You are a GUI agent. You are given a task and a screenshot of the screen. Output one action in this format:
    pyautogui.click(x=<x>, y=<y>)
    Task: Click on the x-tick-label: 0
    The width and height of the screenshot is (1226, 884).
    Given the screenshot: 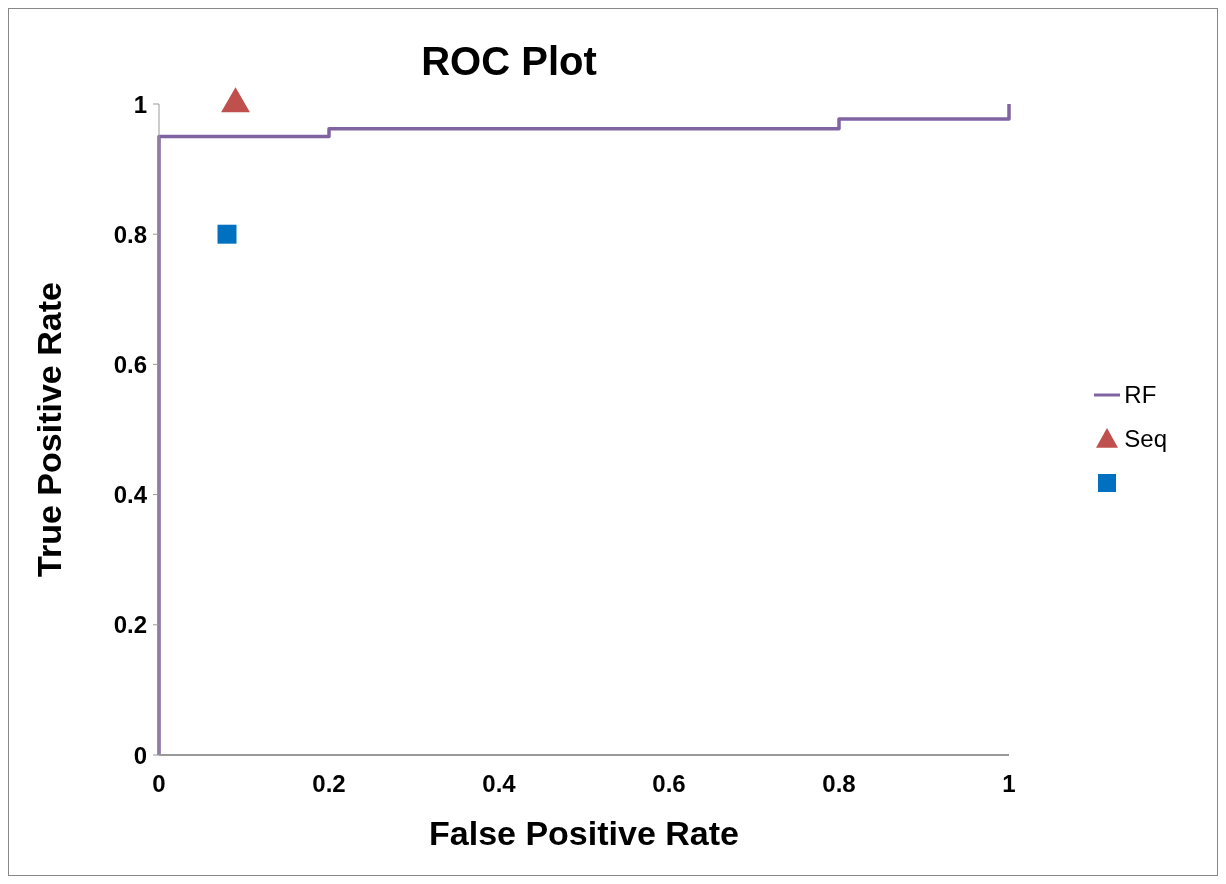 What is the action you would take?
    pyautogui.click(x=159, y=784)
    